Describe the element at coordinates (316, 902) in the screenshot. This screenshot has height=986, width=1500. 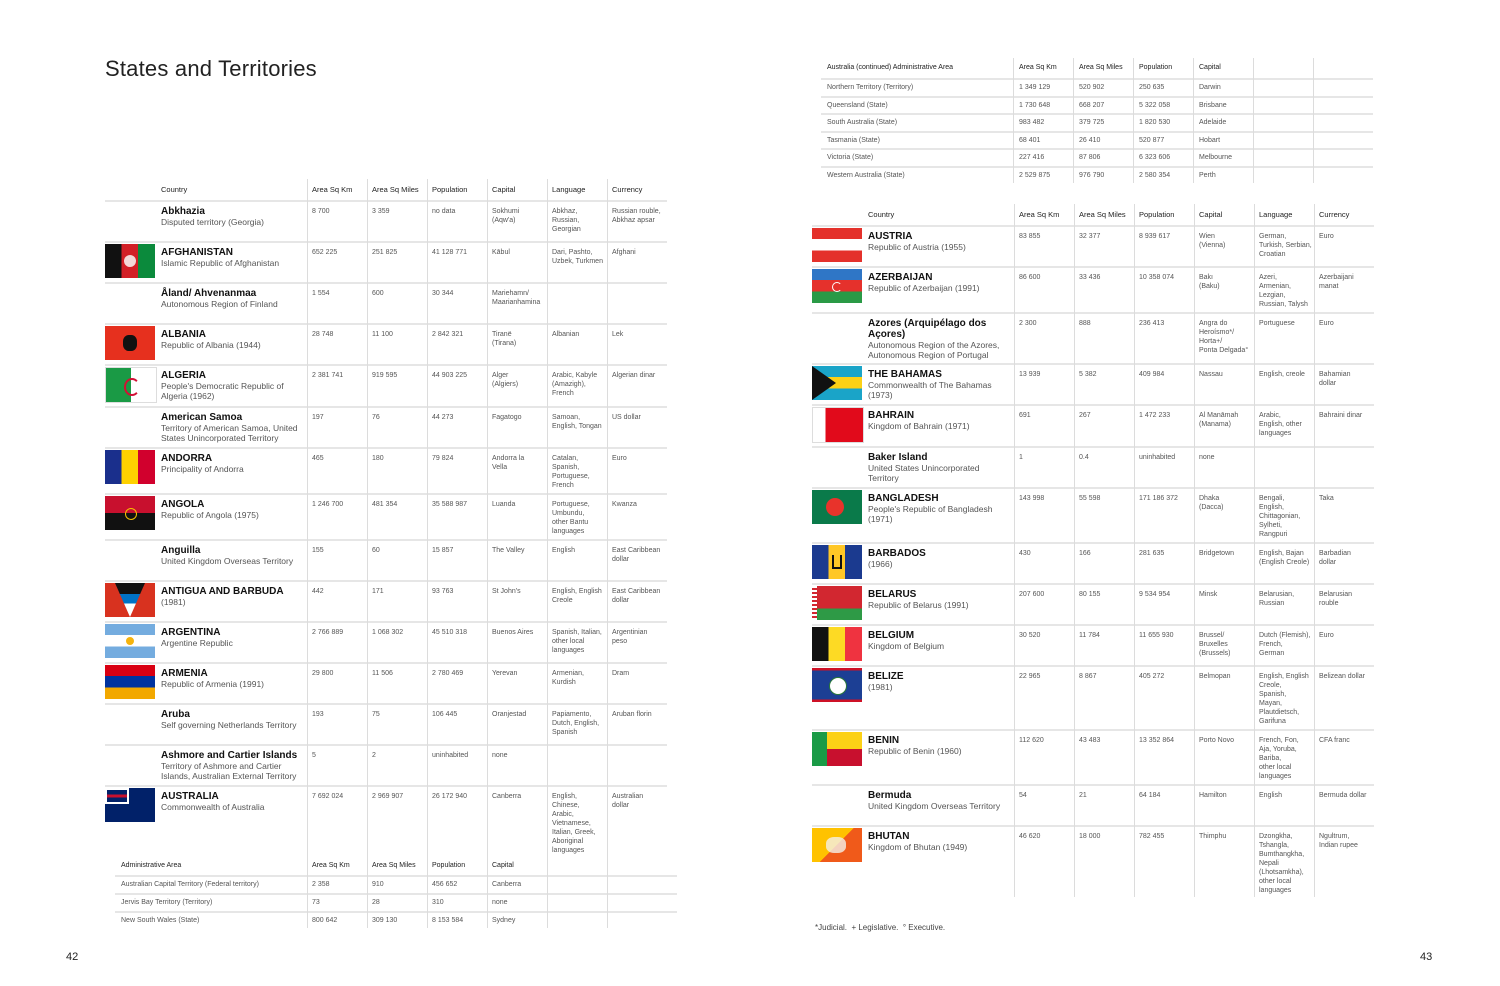
I see `admin-cell-km: 73` at that location.